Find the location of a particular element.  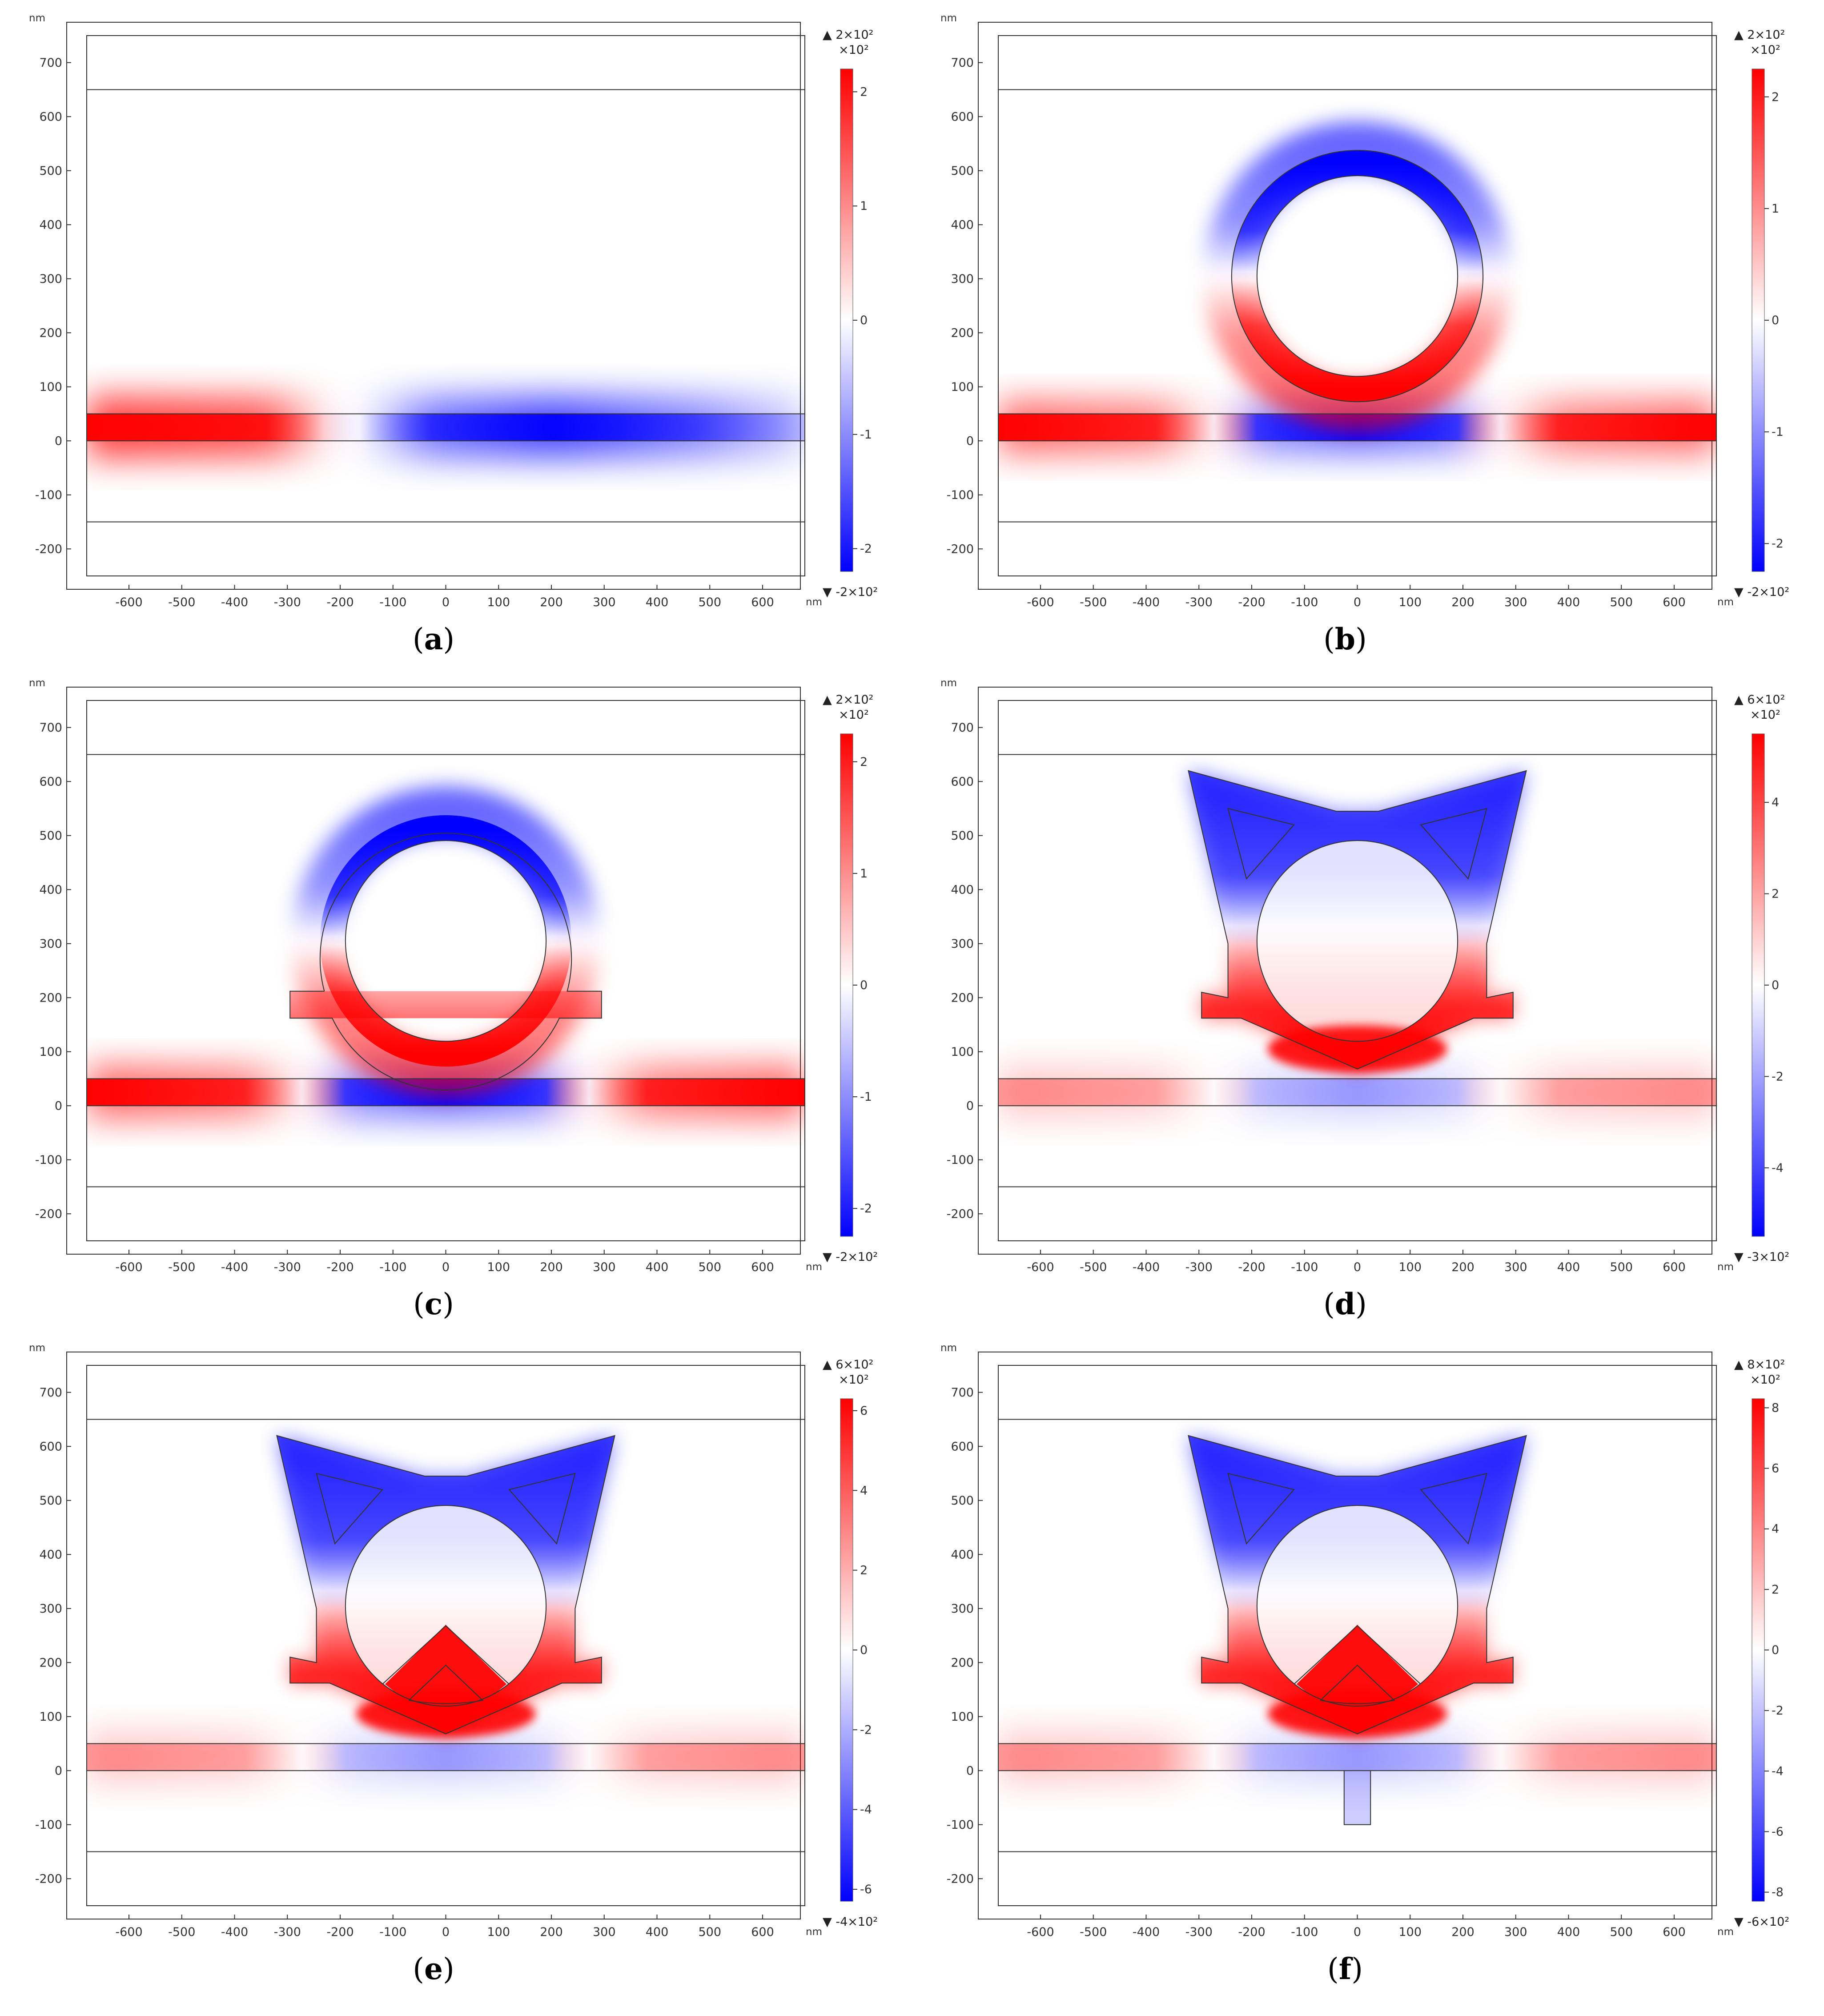

colorbar-max-label: ▲ 2×10² is located at coordinates (848, 35).